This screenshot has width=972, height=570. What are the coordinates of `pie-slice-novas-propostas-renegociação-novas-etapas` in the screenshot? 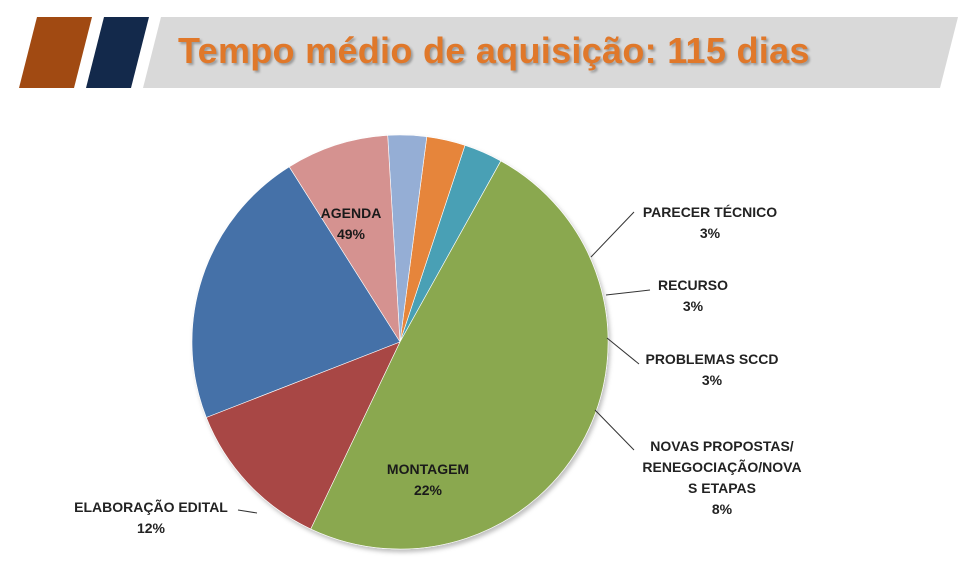 It's located at (344, 239).